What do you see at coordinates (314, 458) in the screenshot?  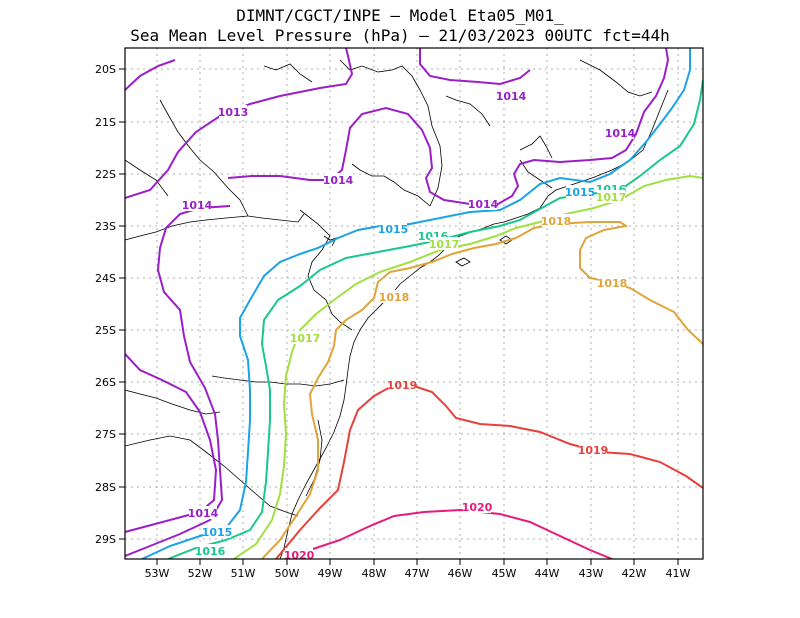 I see `lagoon` at bounding box center [314, 458].